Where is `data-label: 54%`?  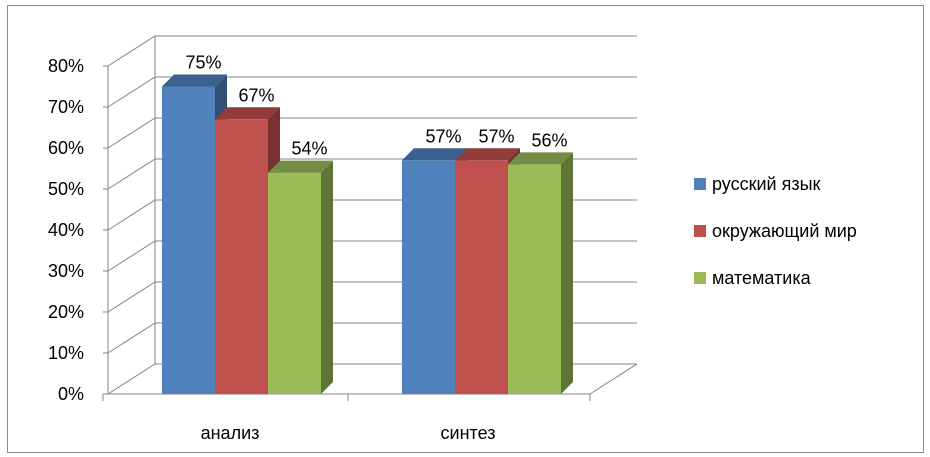 data-label: 54% is located at coordinates (309, 149).